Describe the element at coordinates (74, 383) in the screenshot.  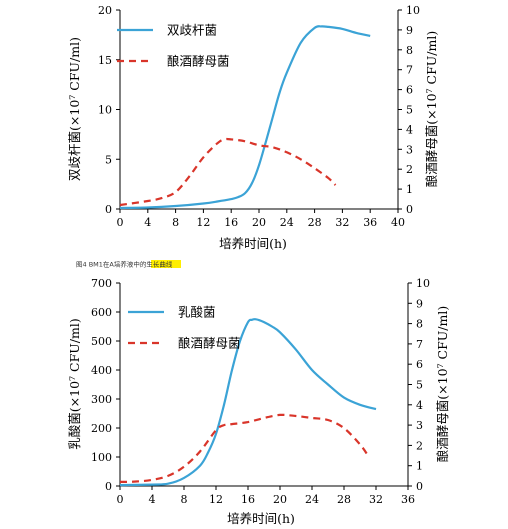
I see `chart-2-left-axis-label: 乳酸菌(×10⁷ CFU/ml)` at that location.